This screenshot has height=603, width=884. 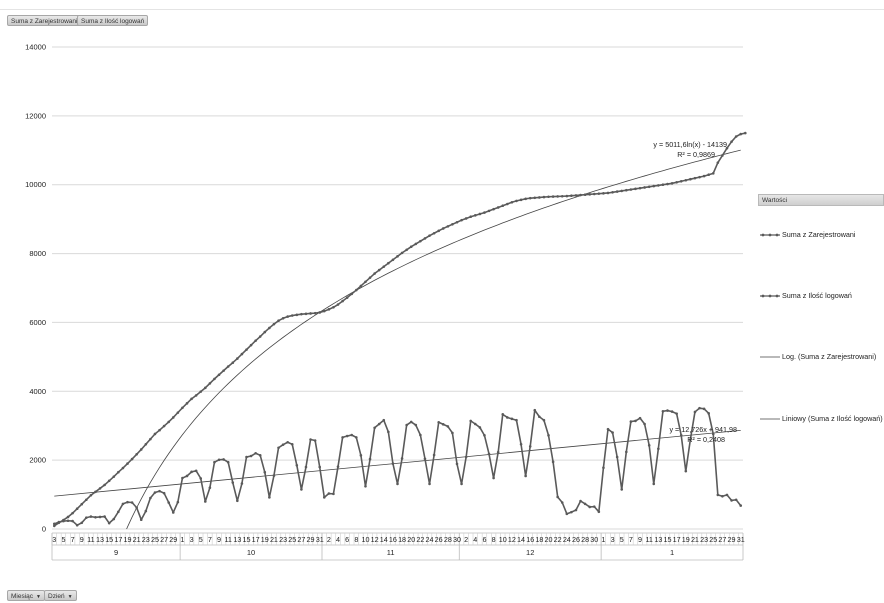 What do you see at coordinates (821, 357) in the screenshot?
I see `legend-item-log-trend: Log. (Suma z Zarejestrowani)` at bounding box center [821, 357].